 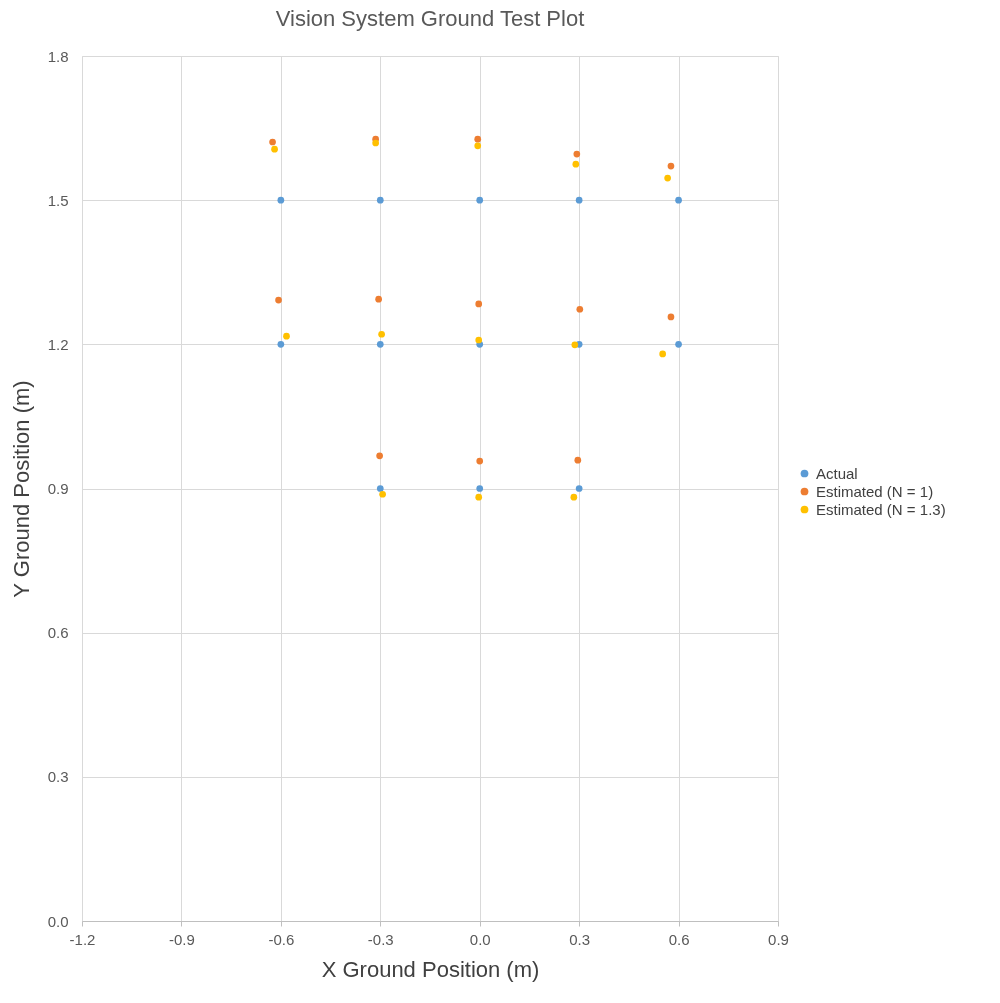 I want to click on legend-label: Actual, so click(x=837, y=473).